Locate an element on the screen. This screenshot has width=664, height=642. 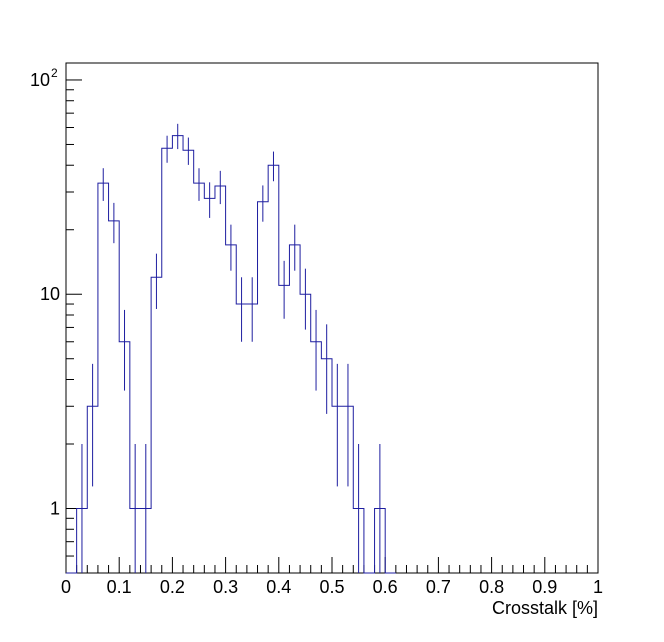
x-tick-label: 0.8 is located at coordinates (491, 587).